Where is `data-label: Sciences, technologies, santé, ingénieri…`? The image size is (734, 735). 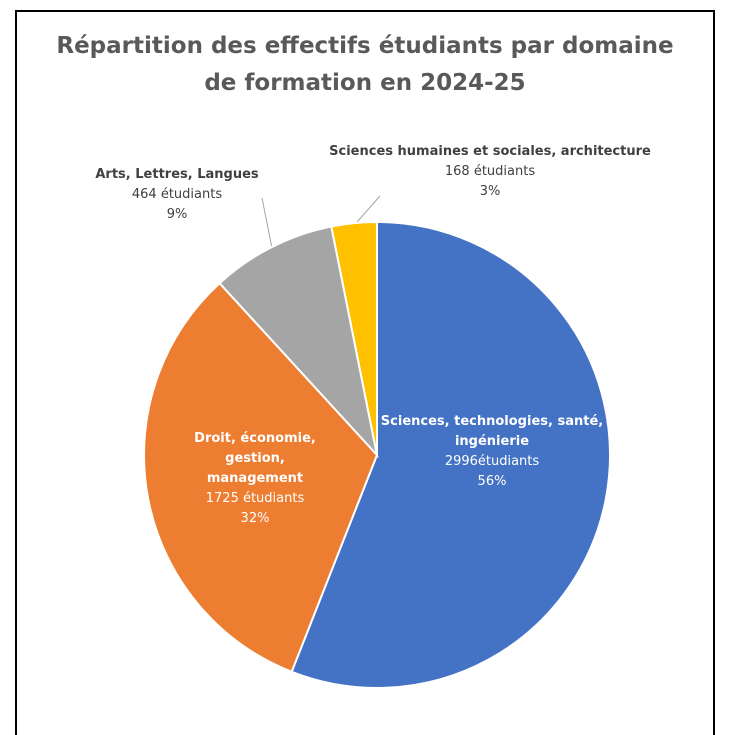
data-label: Sciences, technologies, santé, ingénieri… is located at coordinates (492, 452).